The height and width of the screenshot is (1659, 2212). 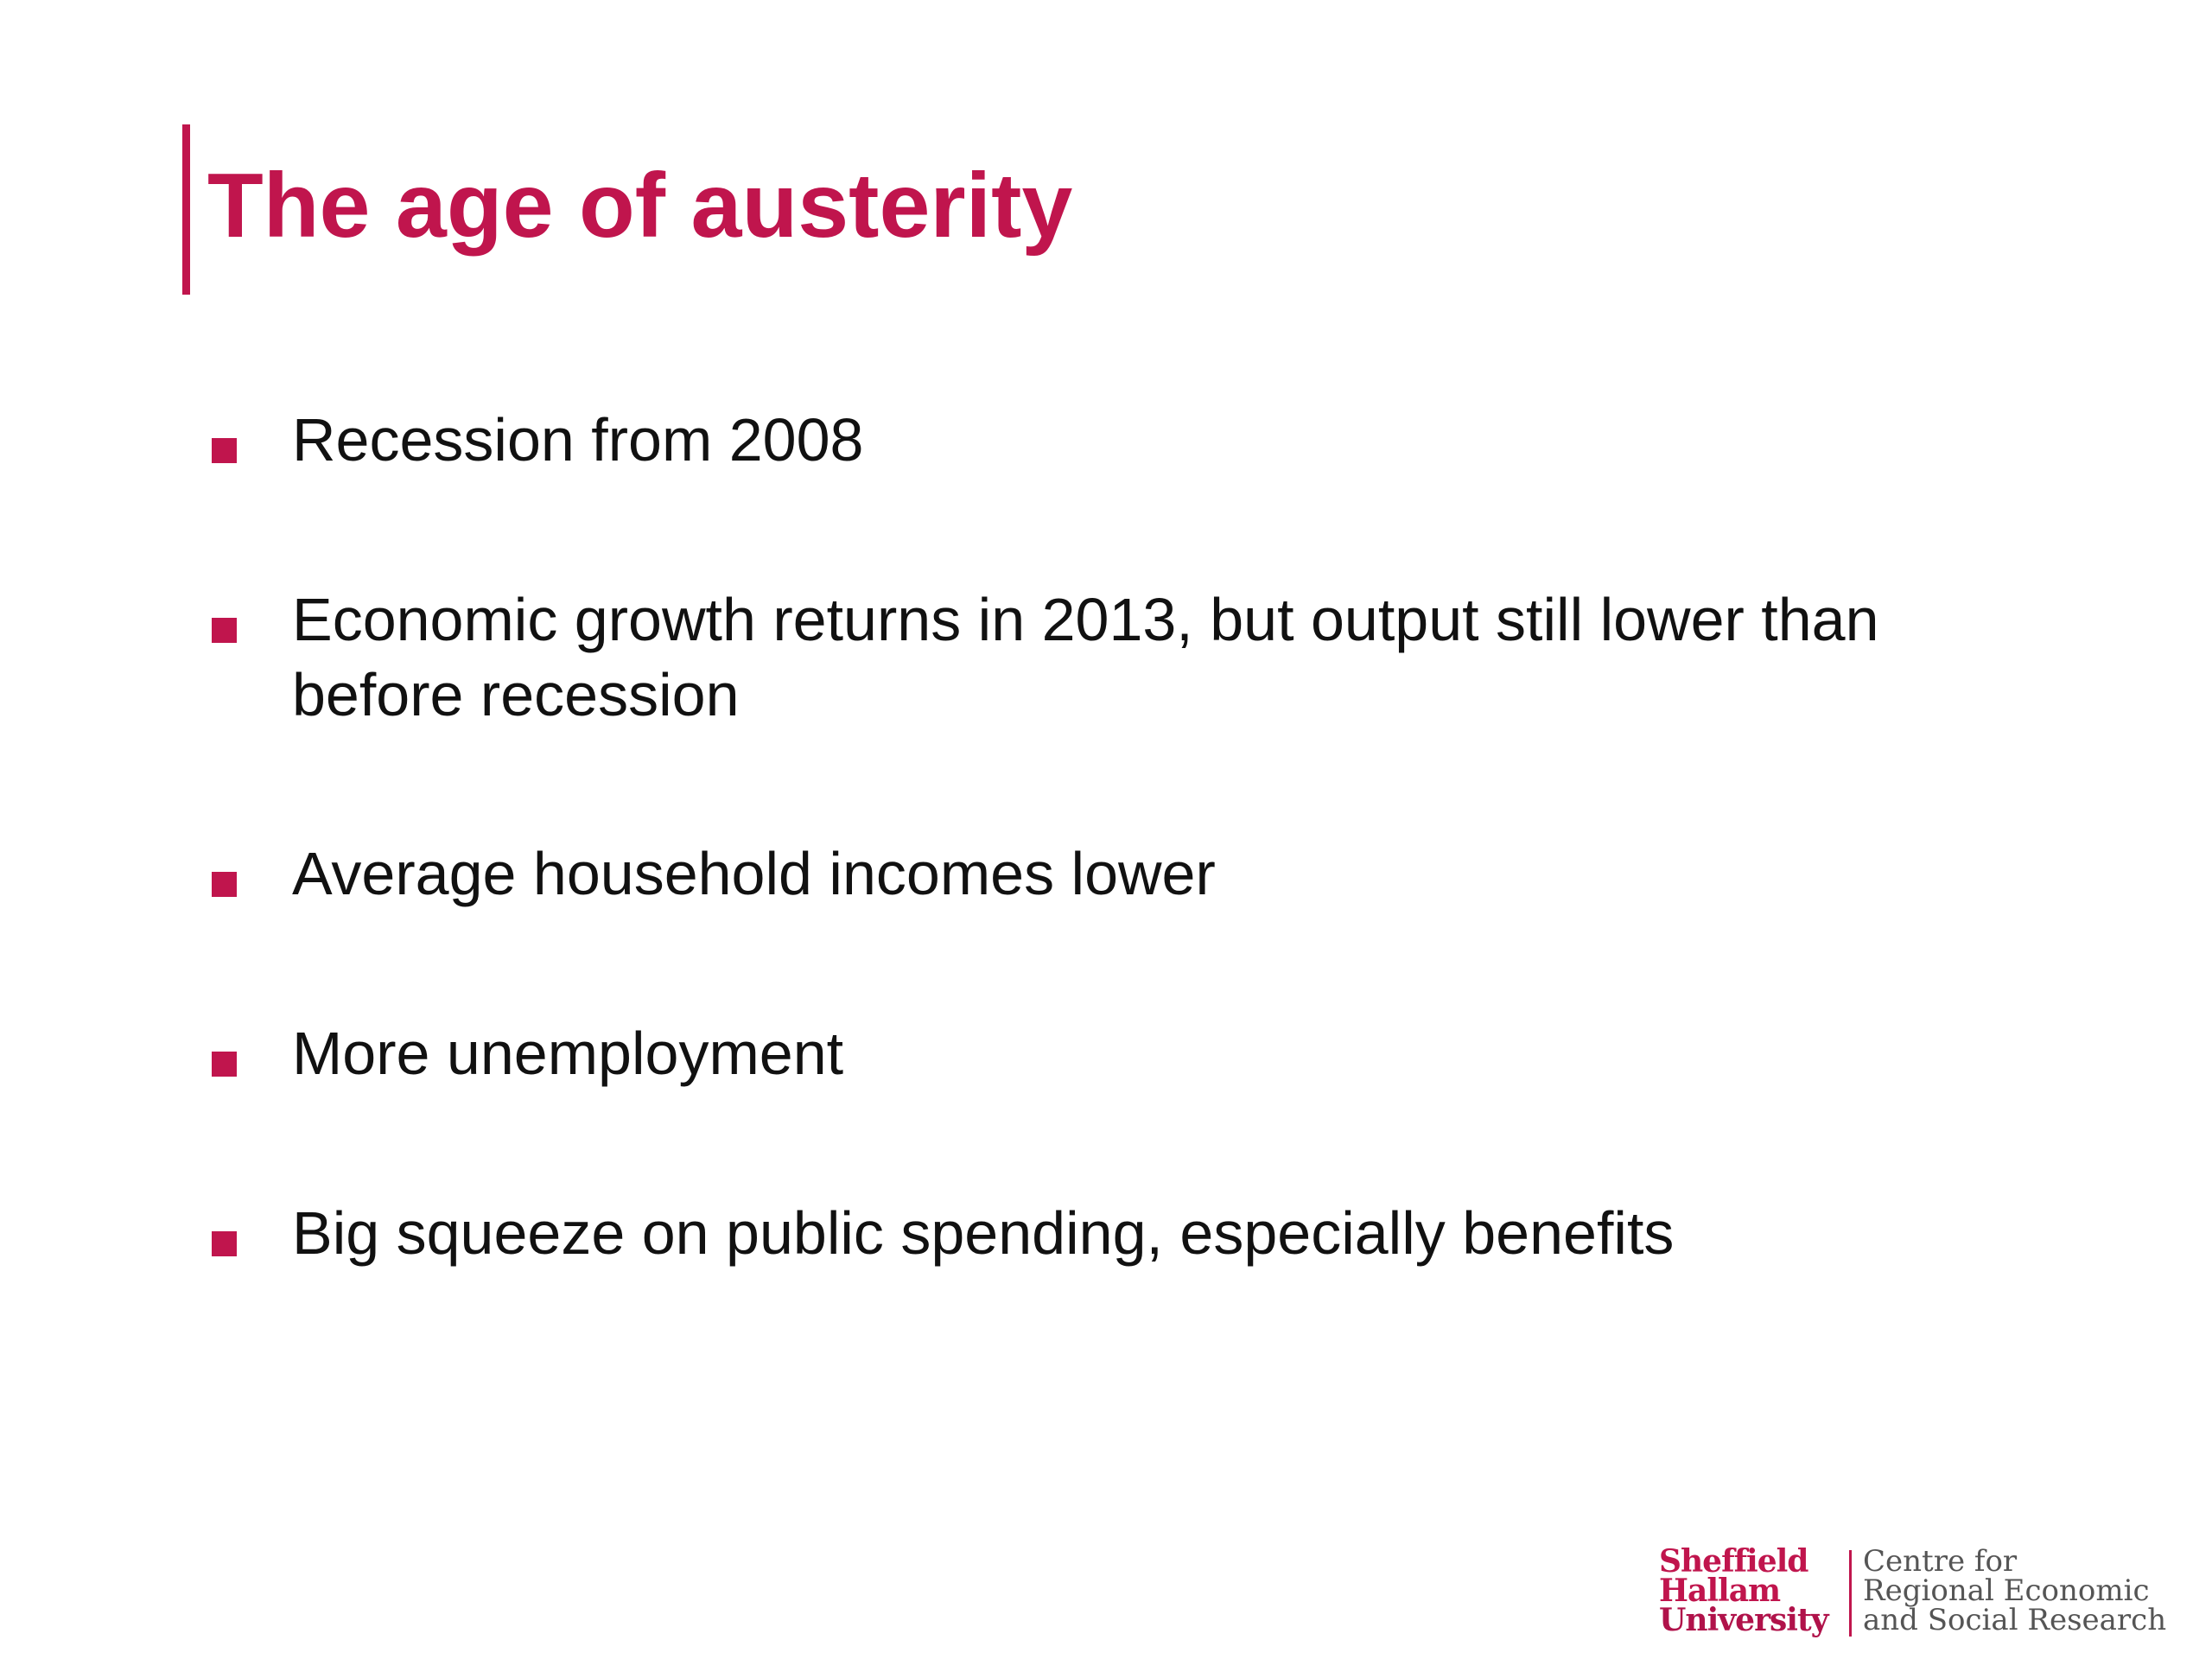 What do you see at coordinates (186, 209) in the screenshot?
I see `title-accent-bar` at bounding box center [186, 209].